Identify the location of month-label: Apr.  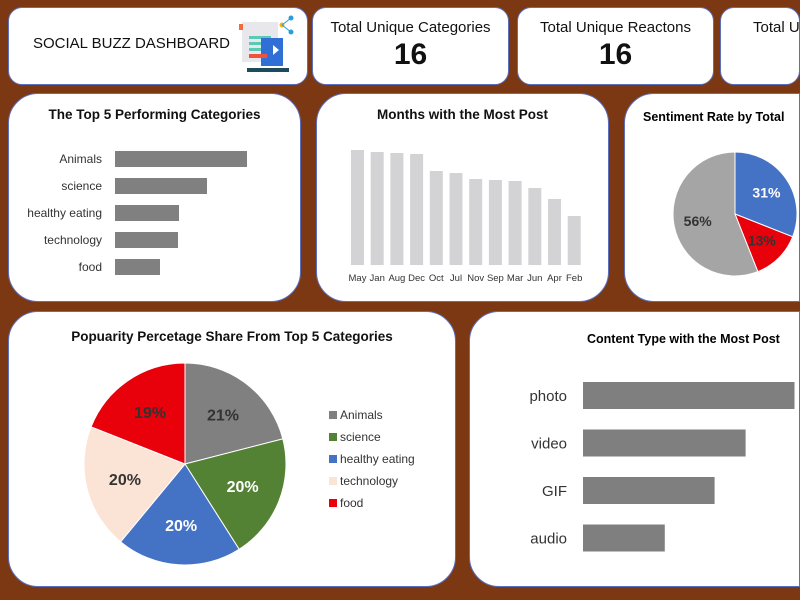
(554, 278).